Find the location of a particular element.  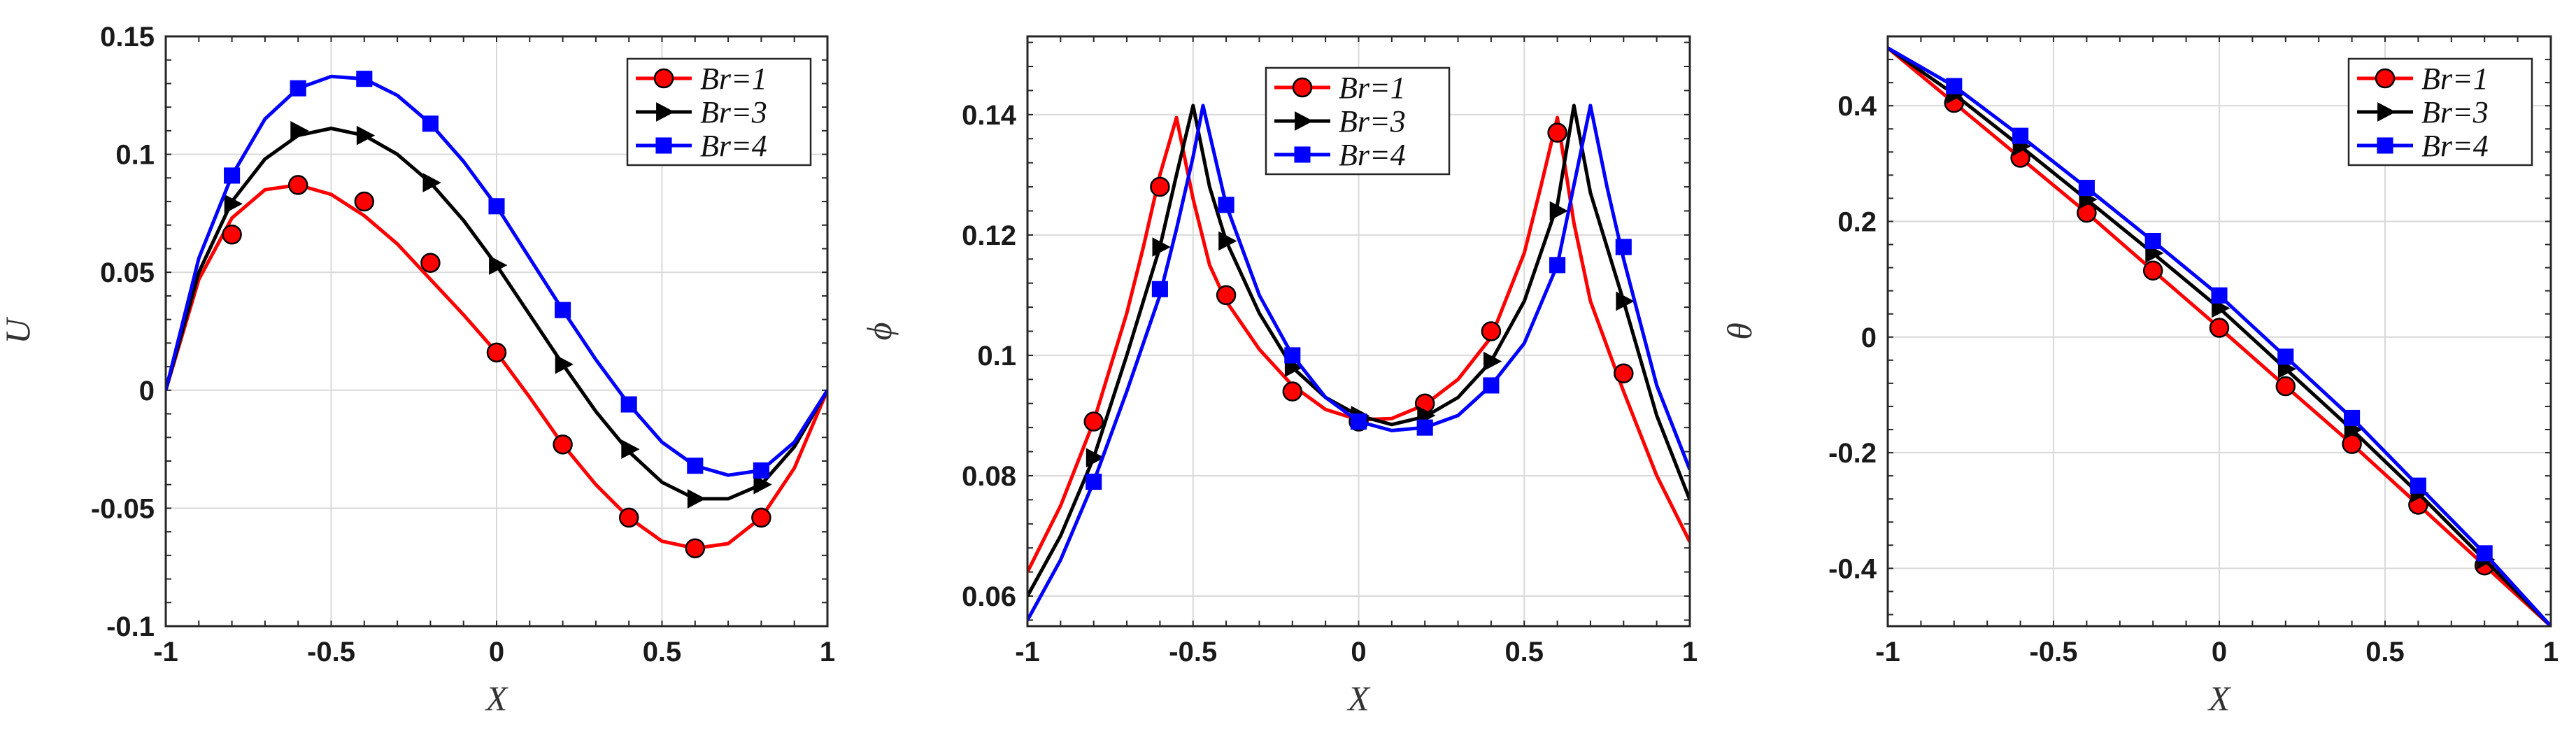

legend-marker-Br=3 is located at coordinates (665, 112).